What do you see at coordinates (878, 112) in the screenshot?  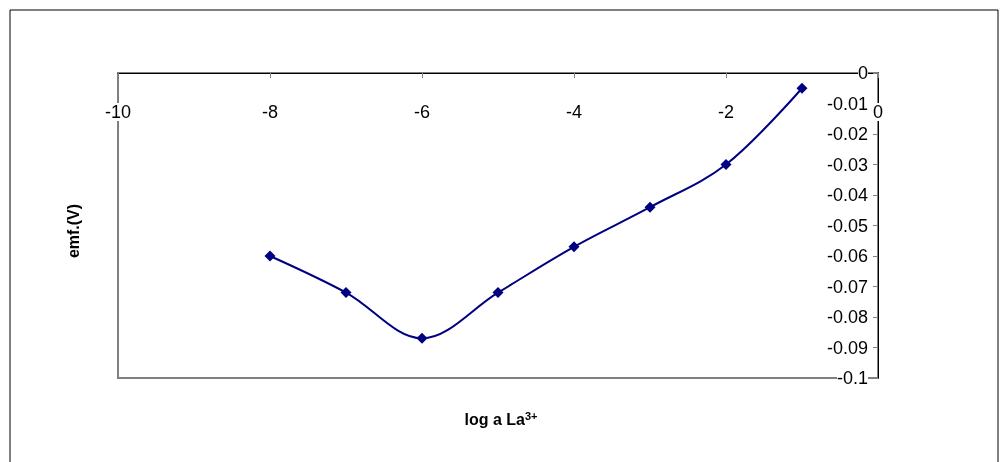 I see `x-tick-label: 0` at bounding box center [878, 112].